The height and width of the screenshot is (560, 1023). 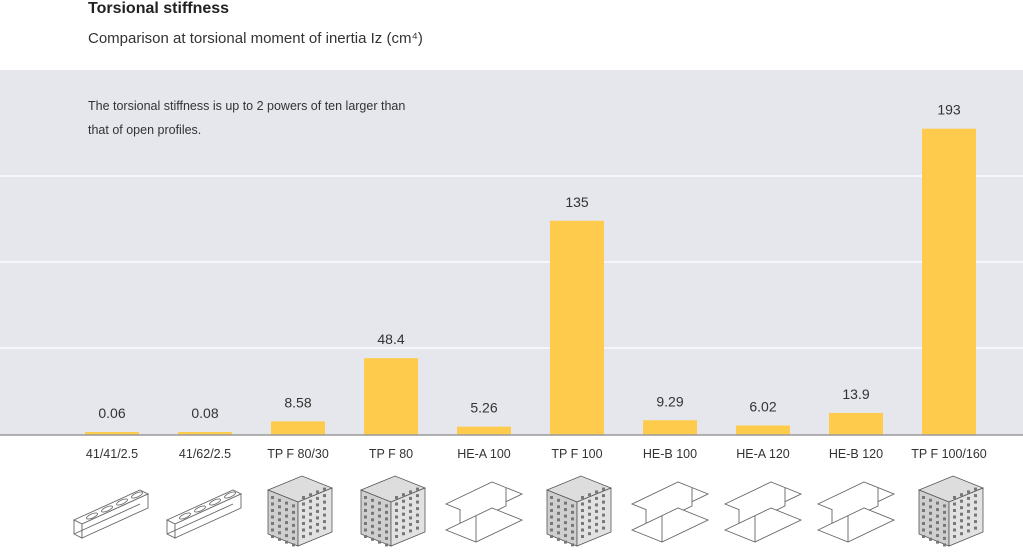 What do you see at coordinates (297, 402) in the screenshot?
I see `bar-value-label: 8.58` at bounding box center [297, 402].